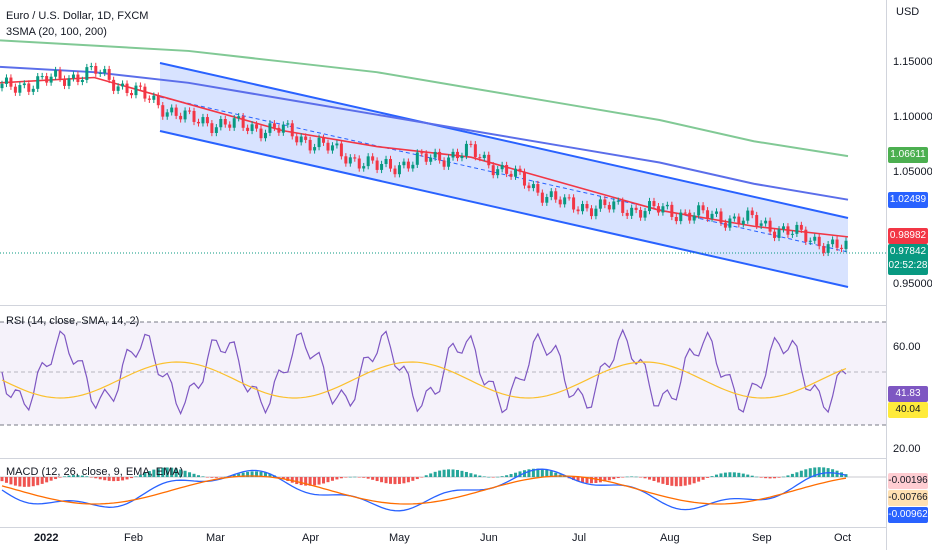 This screenshot has width=932, height=550. What do you see at coordinates (443, 527) in the screenshot?
I see `separator-time` at bounding box center [443, 527].